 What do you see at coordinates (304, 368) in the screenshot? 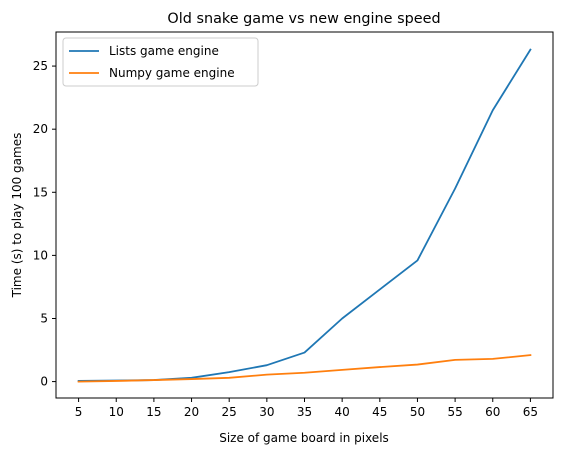
I see `series-line-numpy` at bounding box center [304, 368].